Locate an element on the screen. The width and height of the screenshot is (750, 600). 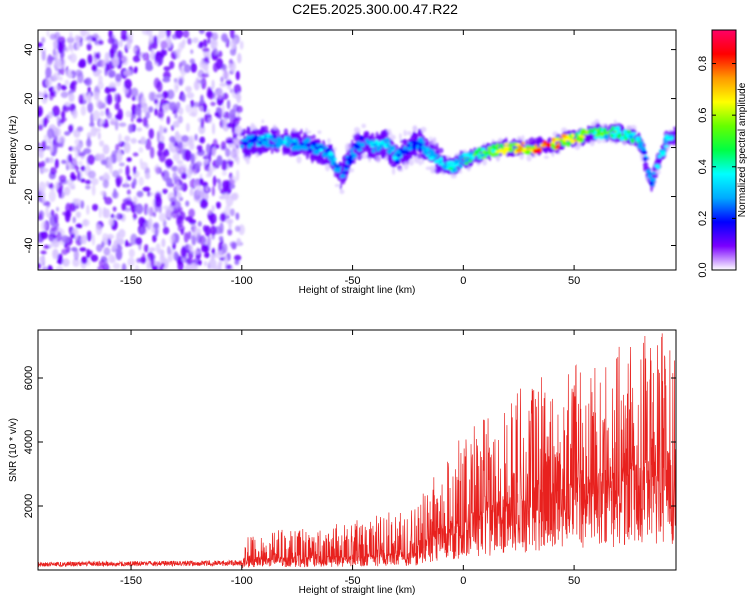
colorbar-tick-label: 0.2 is located at coordinates (703, 218).